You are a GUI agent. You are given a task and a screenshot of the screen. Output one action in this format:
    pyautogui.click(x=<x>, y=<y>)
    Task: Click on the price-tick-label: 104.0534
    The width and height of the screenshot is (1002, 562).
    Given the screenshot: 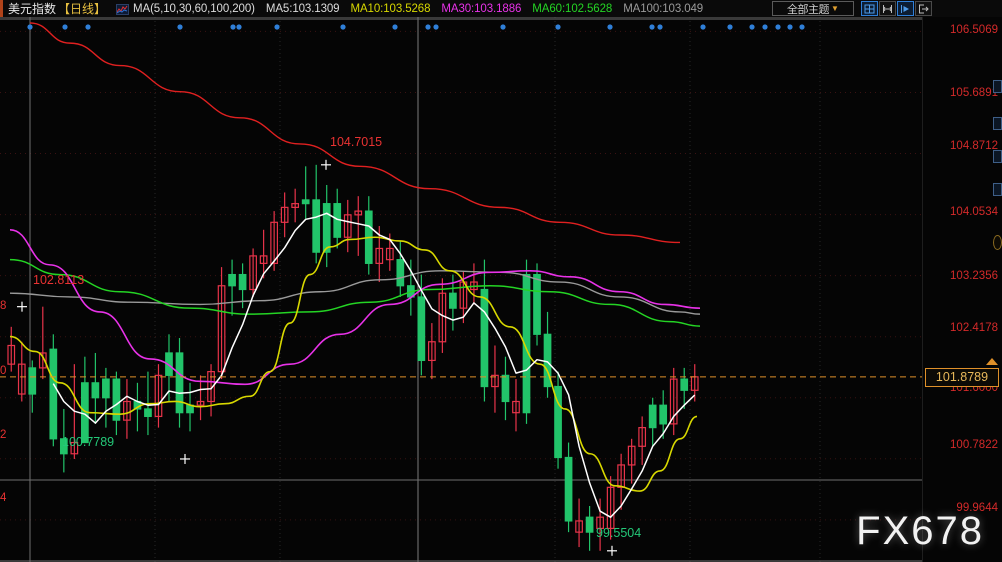 What is the action you would take?
    pyautogui.click(x=974, y=212)
    